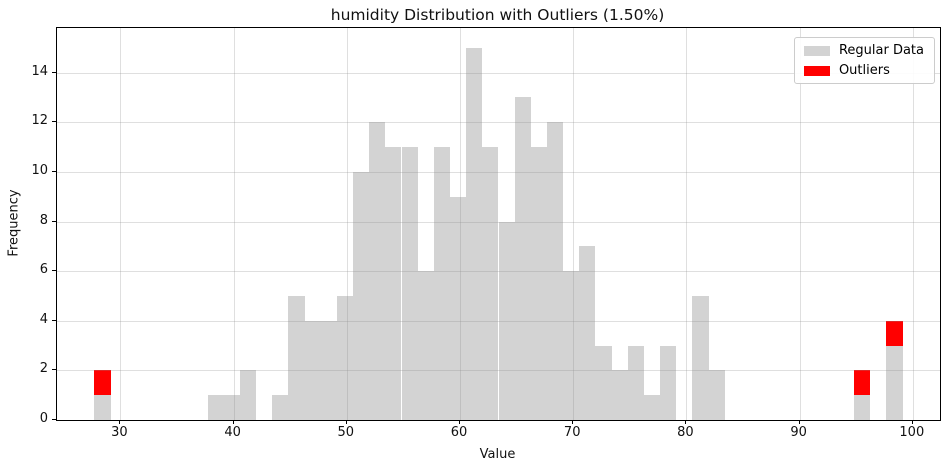 Image resolution: width=950 pixels, height=470 pixels. Describe the element at coordinates (497, 454) in the screenshot. I see `x-axis-label: Value` at that location.